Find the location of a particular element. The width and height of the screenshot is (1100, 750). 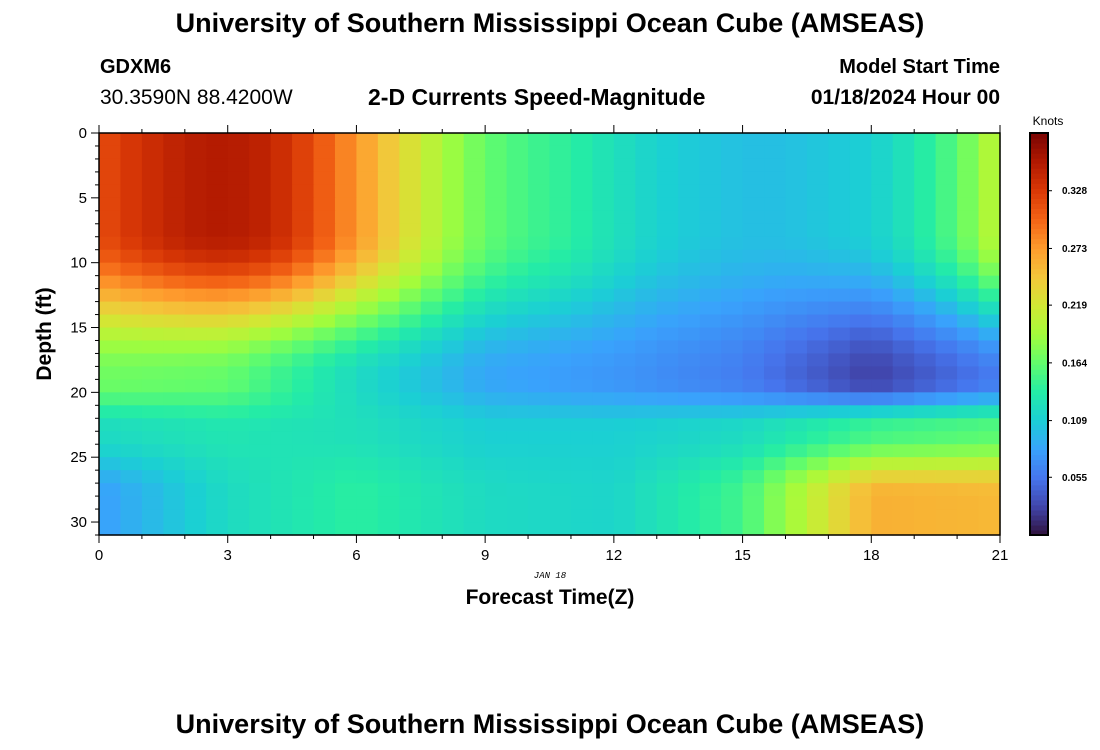

colorbar-tick-label: 0.273 is located at coordinates (1074, 249).